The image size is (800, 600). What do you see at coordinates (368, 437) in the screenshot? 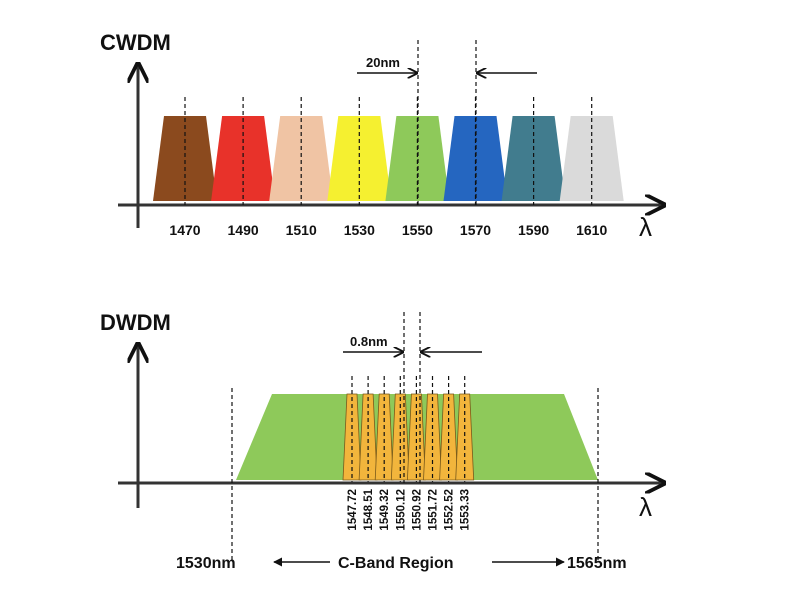
I see `dwdm-channel-1548.51` at bounding box center [368, 437].